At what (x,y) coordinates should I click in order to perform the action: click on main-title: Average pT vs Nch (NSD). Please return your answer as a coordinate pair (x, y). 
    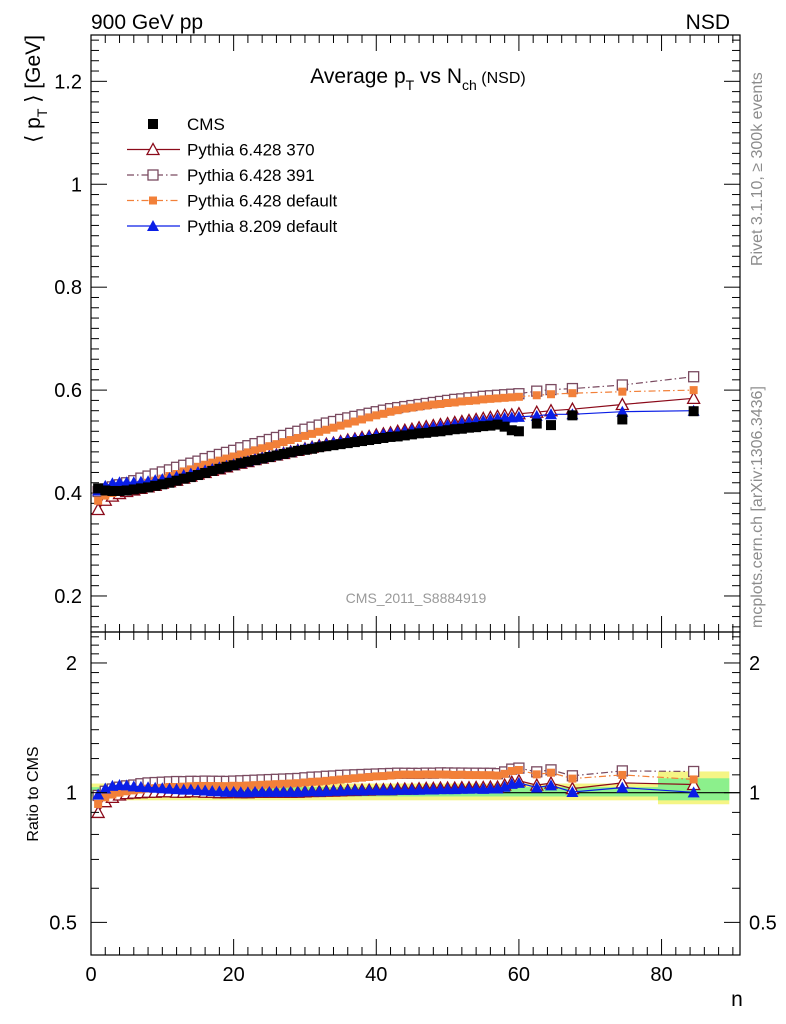
    Looking at the image, I should click on (417, 79).